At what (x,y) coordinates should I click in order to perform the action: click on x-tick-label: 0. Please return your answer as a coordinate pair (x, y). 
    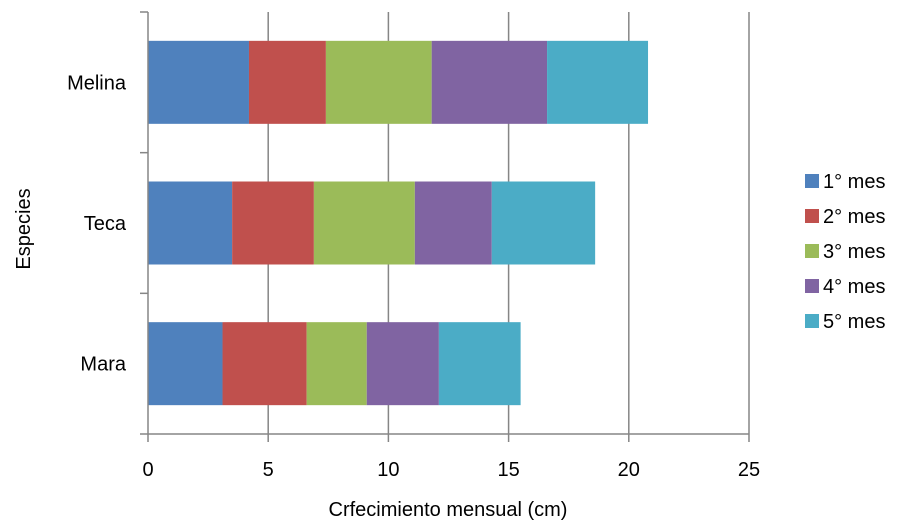
    Looking at the image, I should click on (147, 470).